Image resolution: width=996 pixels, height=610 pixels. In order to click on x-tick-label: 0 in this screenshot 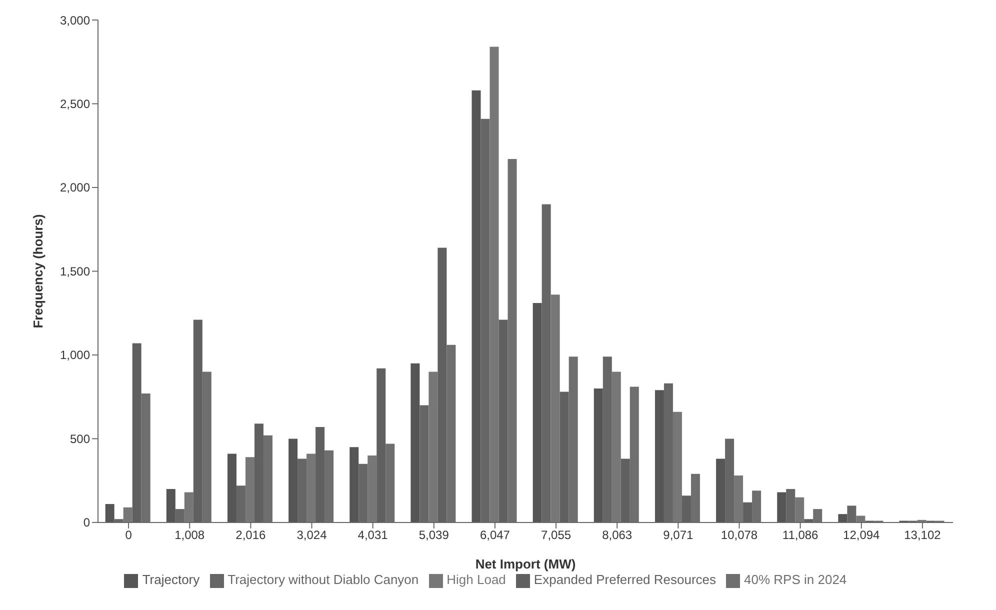, I will do `click(128, 535)`.